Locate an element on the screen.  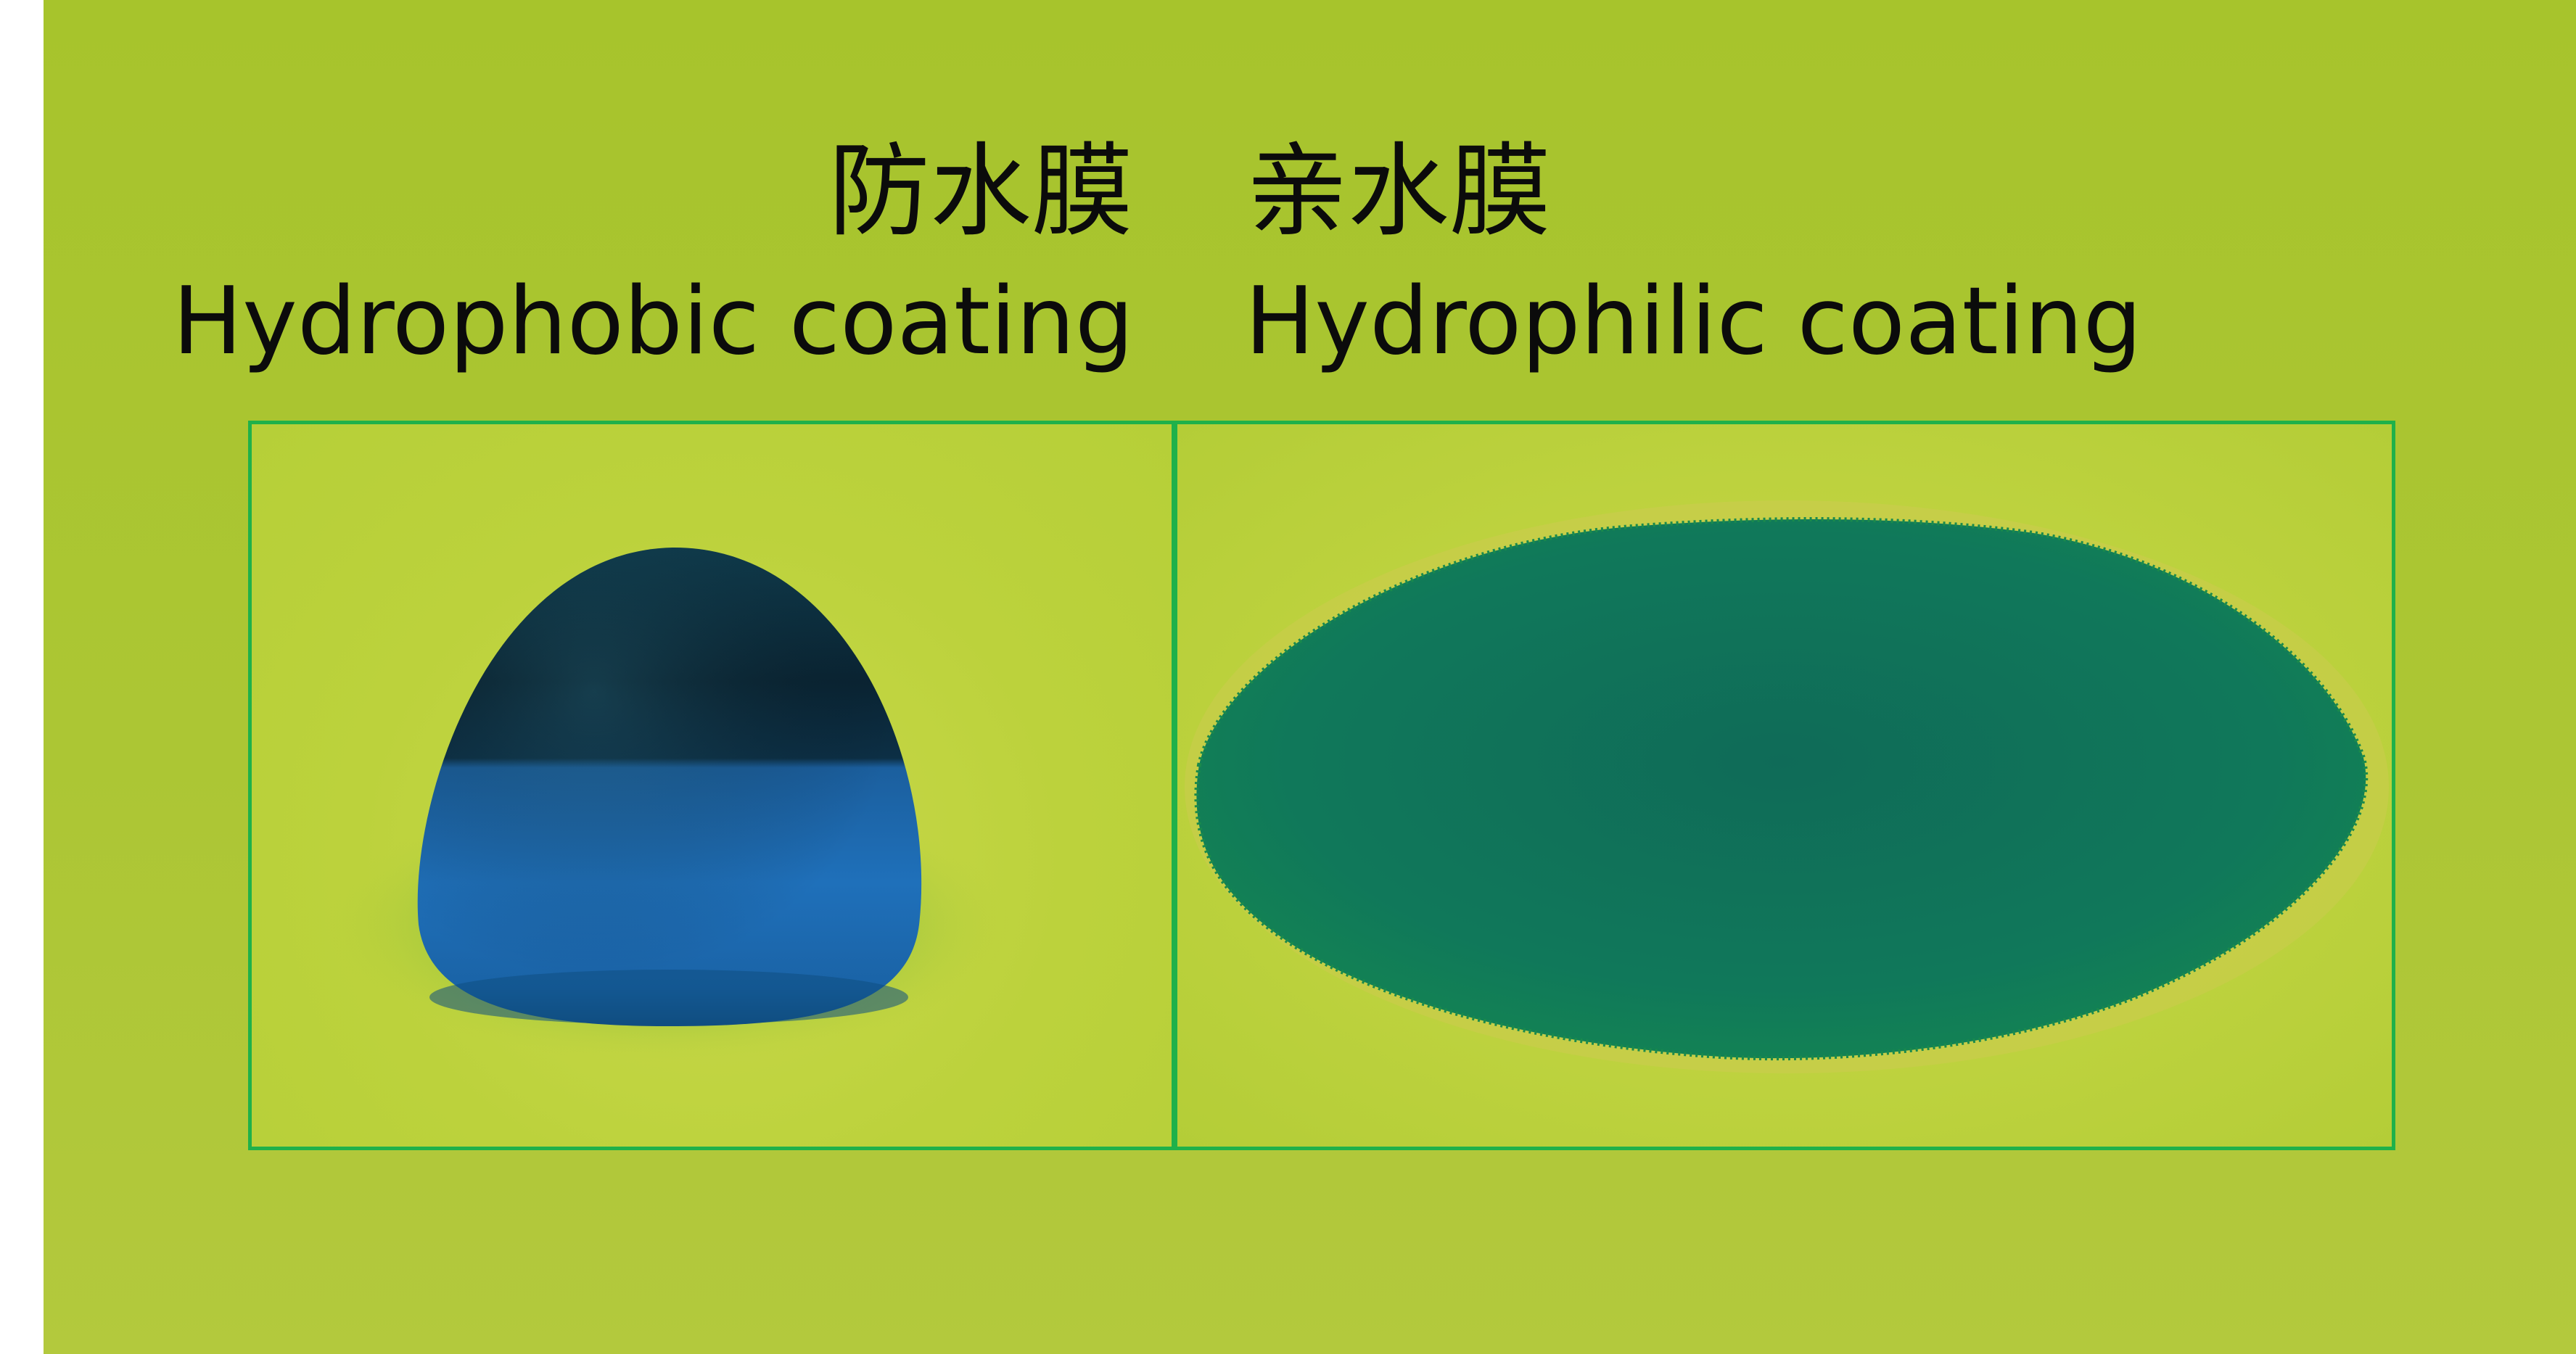
hydrophilic-label-chinese: 亲水膜 is located at coordinates (1399, 192).